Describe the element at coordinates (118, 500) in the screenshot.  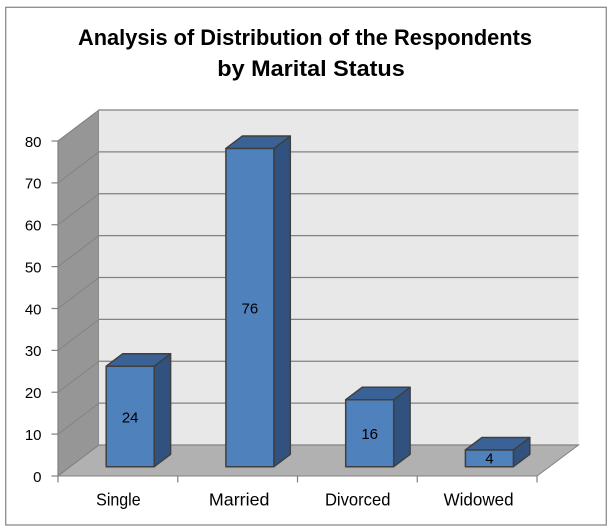
I see `svg-text: Single` at that location.